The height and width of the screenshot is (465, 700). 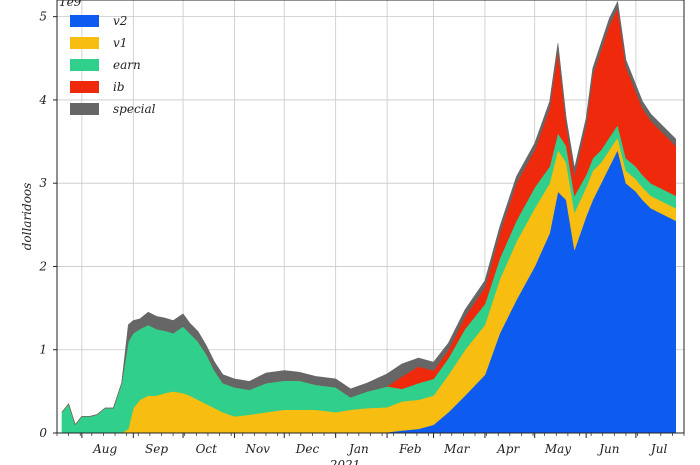 What do you see at coordinates (207, 449) in the screenshot?
I see `x-tick-label: Oct` at bounding box center [207, 449].